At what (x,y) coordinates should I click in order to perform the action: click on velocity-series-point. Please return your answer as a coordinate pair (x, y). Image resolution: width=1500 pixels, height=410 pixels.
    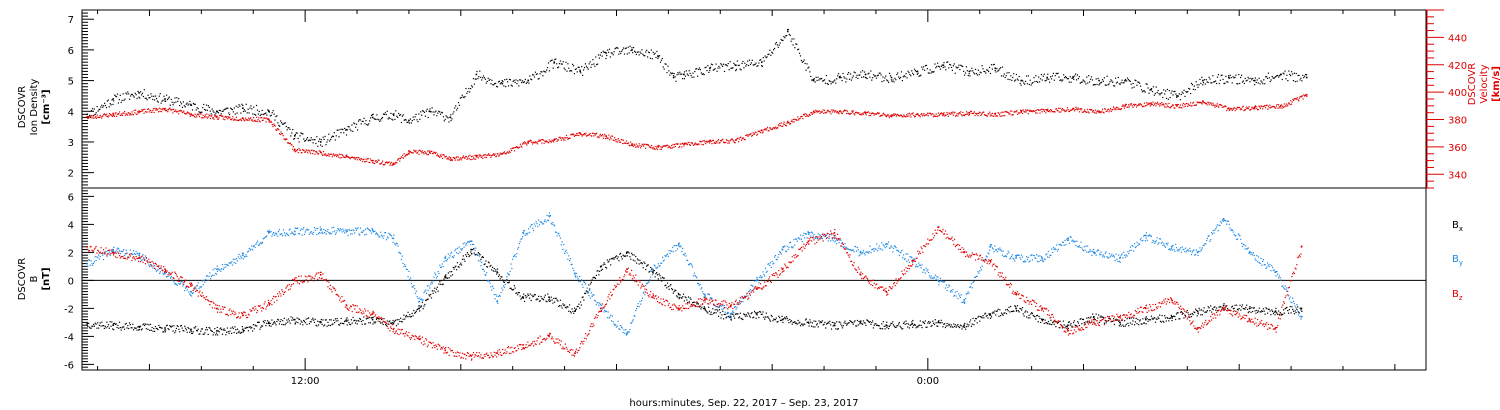
    Looking at the image, I should click on (969, 112).